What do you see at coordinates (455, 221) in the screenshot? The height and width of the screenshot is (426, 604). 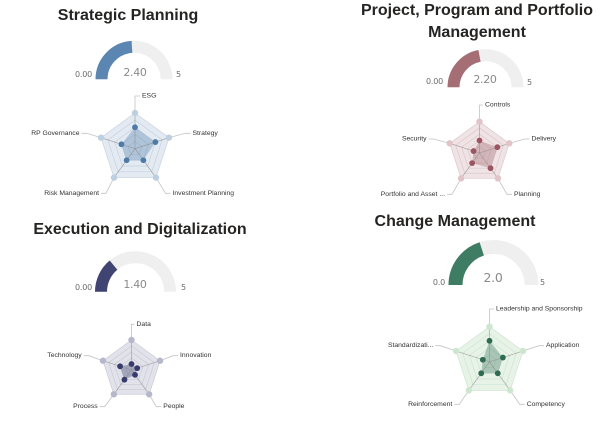 I see `panel-title: Change Management` at bounding box center [455, 221].